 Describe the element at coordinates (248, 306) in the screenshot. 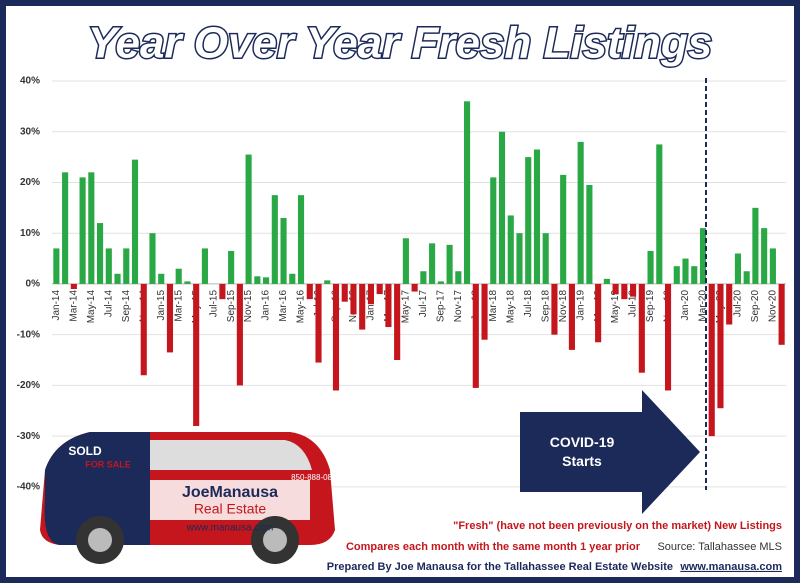

I see `x-tick-label: Nov-15` at that location.